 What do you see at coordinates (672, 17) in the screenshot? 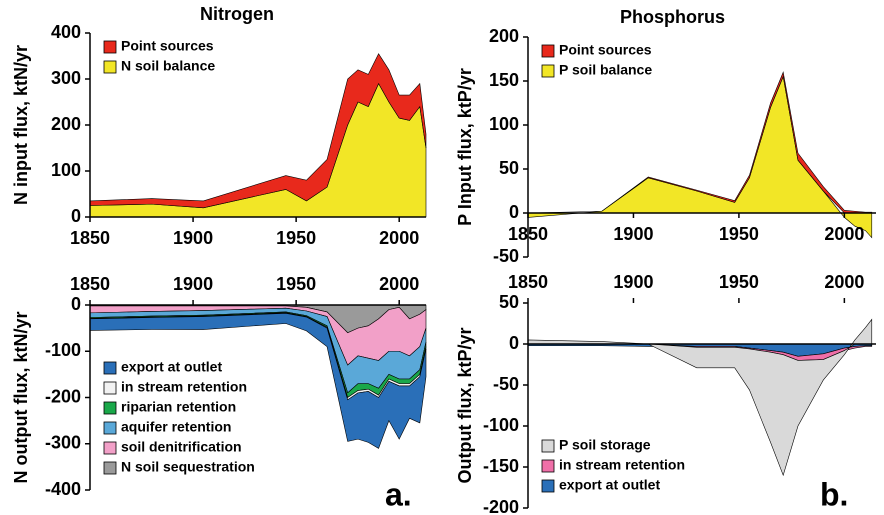
I see `panel-title: Phosphorus` at bounding box center [672, 17].